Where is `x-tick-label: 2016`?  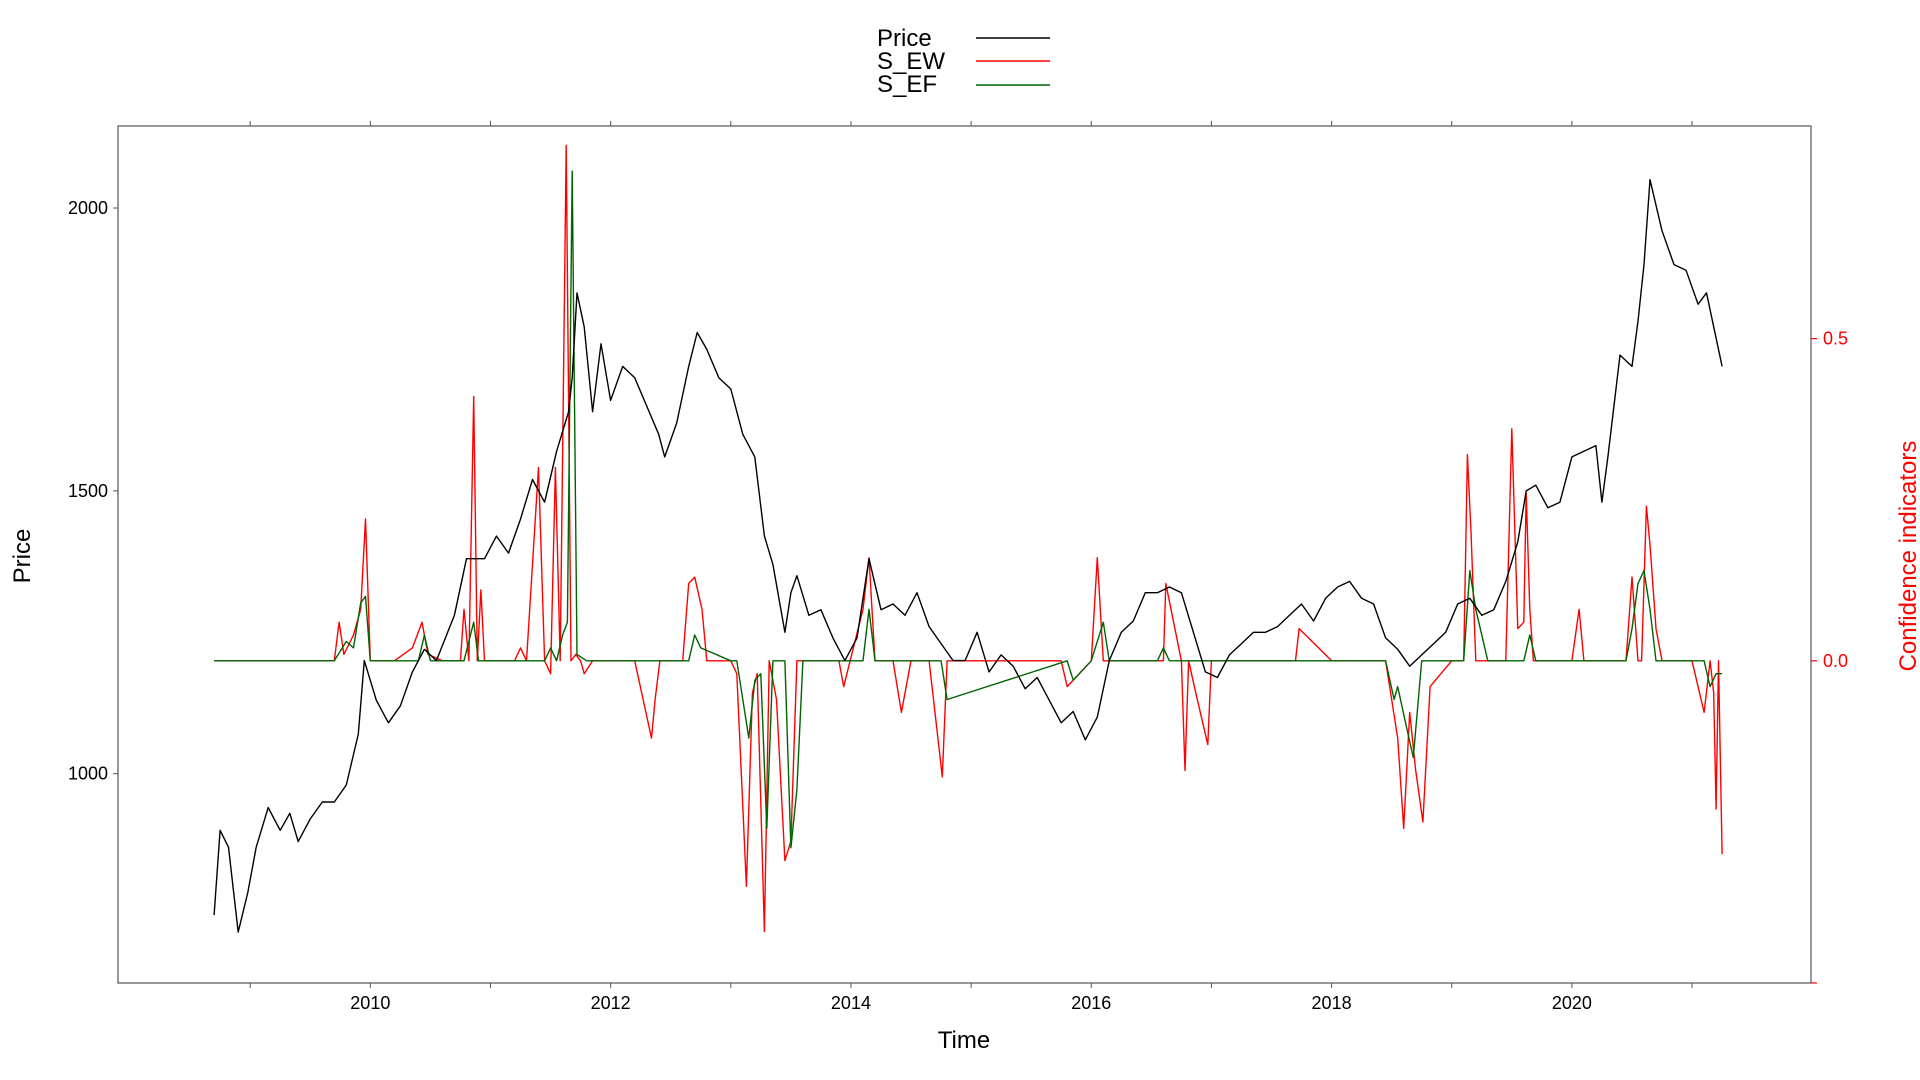 x-tick-label: 2016 is located at coordinates (1091, 1003).